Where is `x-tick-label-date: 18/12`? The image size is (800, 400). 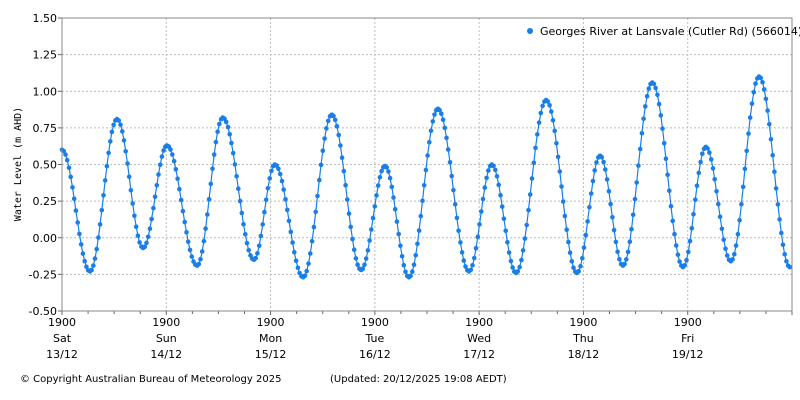 x-tick-label-date: 18/12 is located at coordinates (584, 354).